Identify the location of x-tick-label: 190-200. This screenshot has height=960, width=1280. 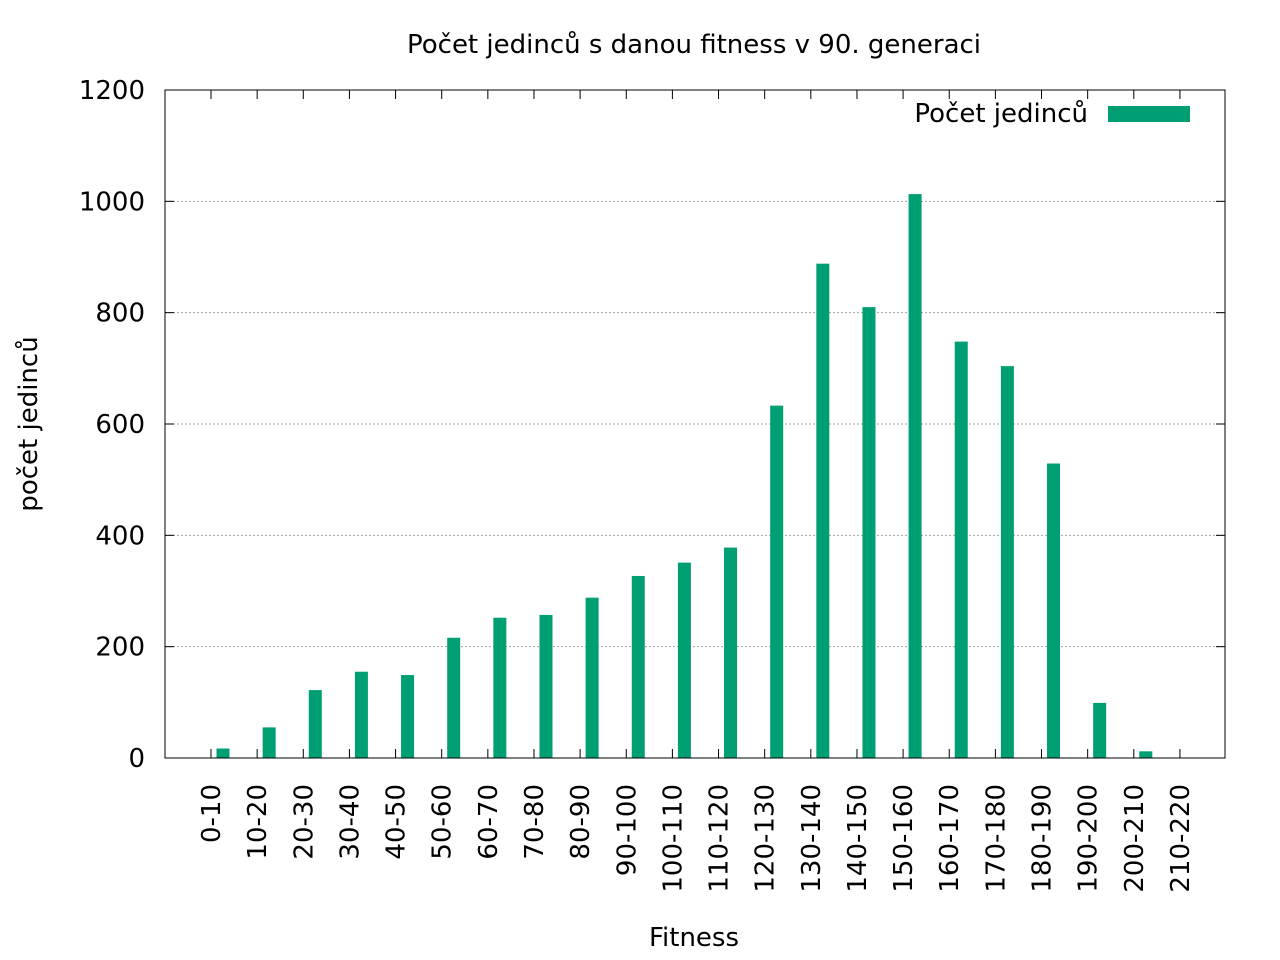
(1089, 838).